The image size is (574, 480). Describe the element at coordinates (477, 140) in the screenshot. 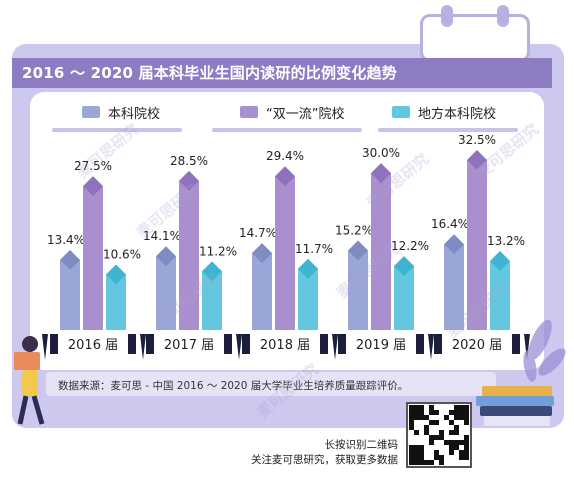

I see `data-label-2-5: 32.5%` at that location.